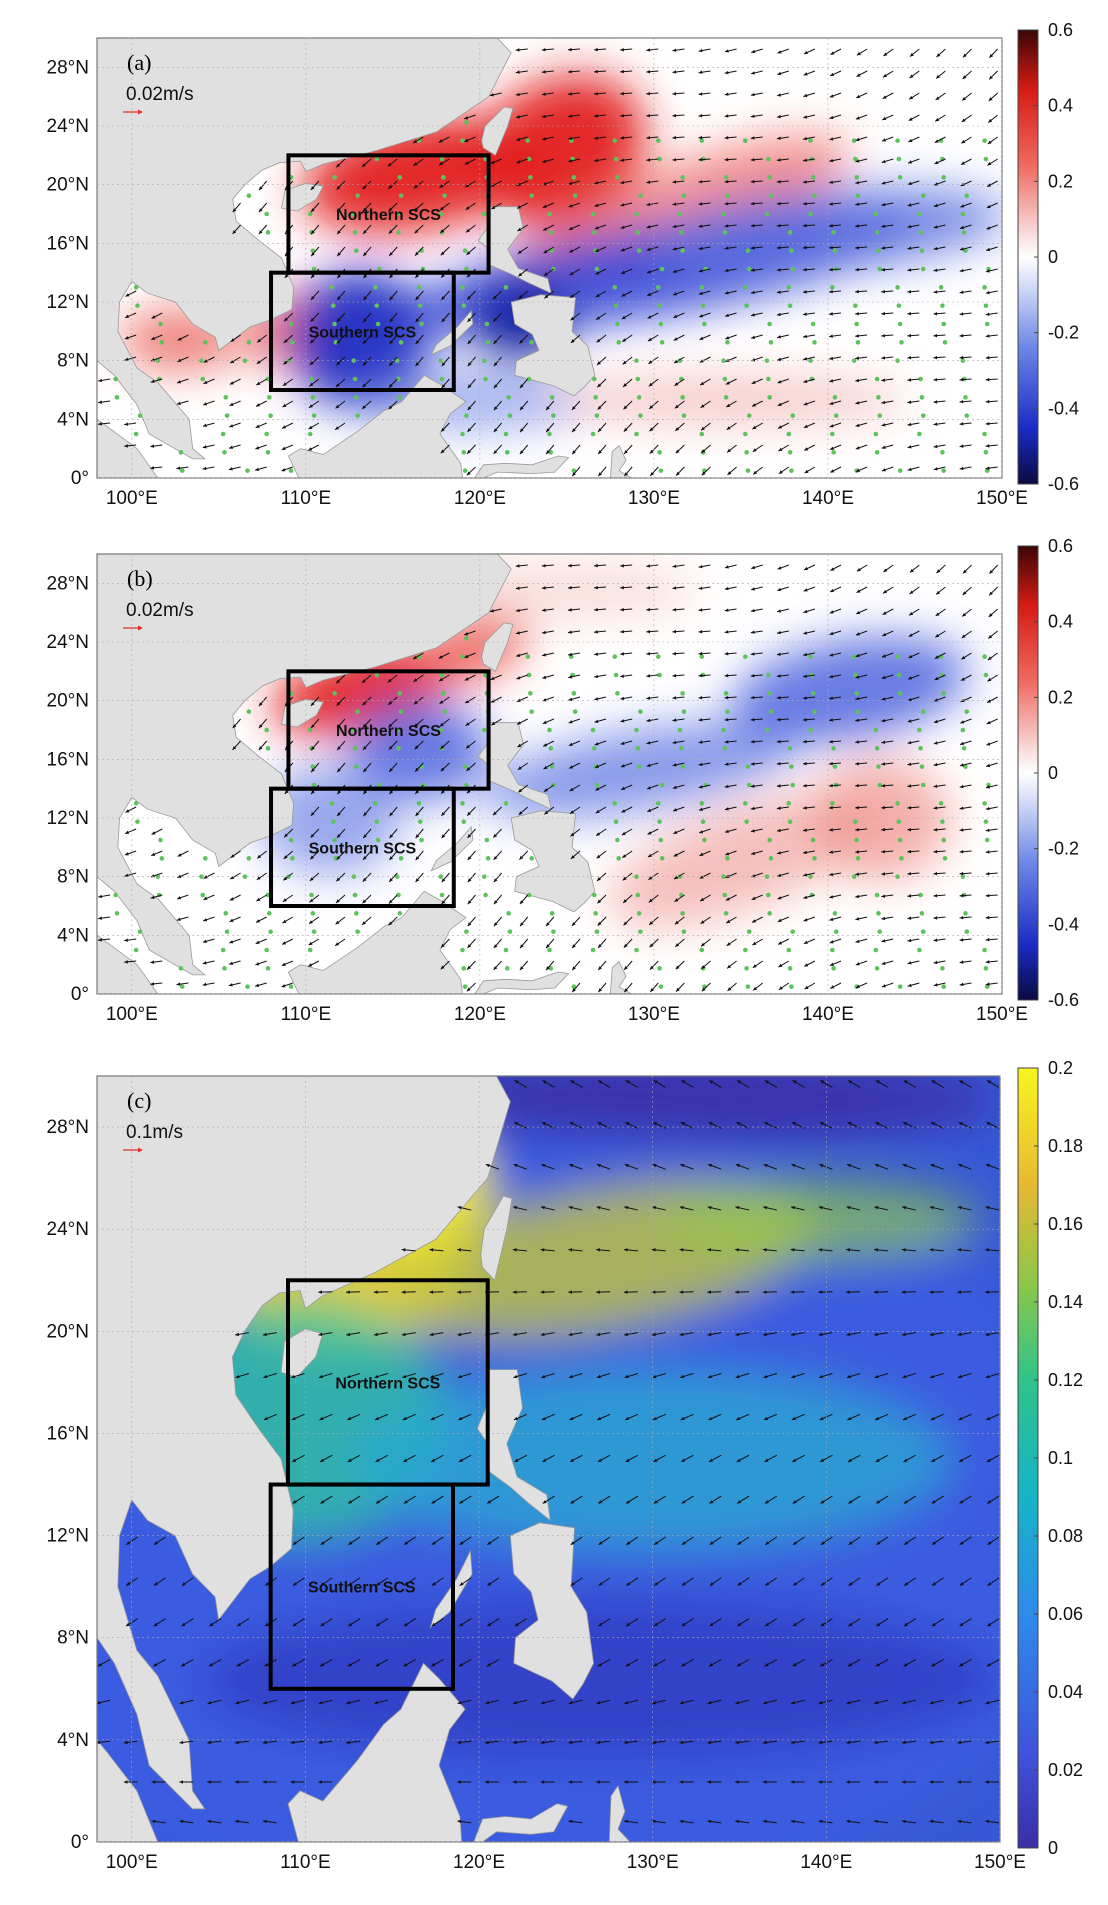 Image resolution: width=1108 pixels, height=1905 pixels. I want to click on lat-tick-label: 20°N, so click(68, 185).